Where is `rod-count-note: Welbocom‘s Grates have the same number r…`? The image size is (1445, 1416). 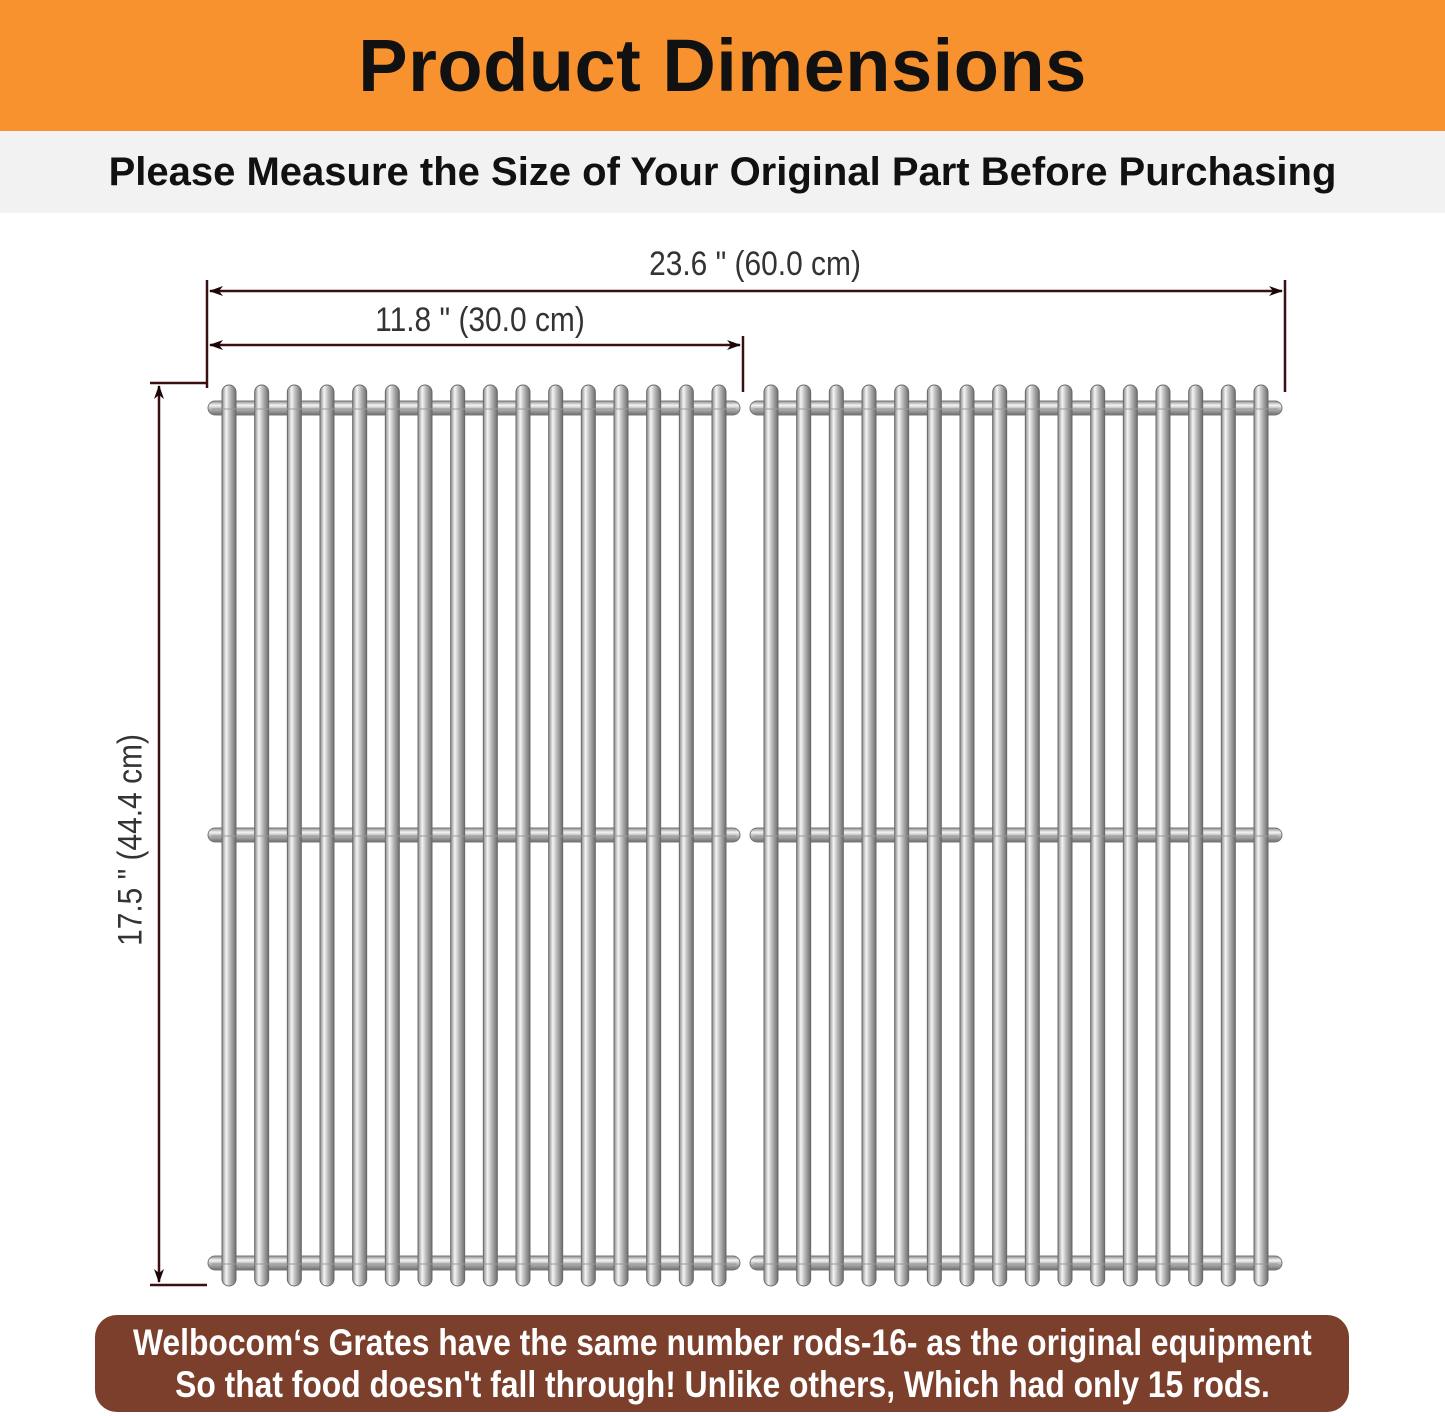
rod-count-note: Welbocom‘s Grates have the same number r… is located at coordinates (722, 1363).